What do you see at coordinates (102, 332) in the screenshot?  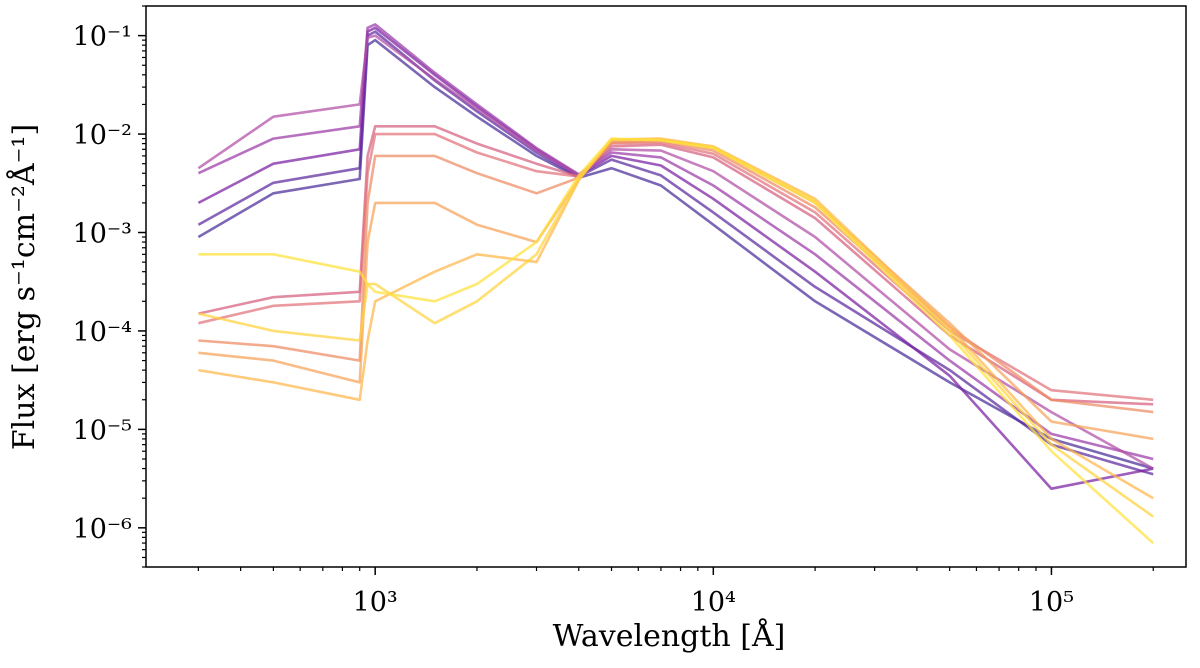 I see `y-tick-label-3: 10⁻⁴` at bounding box center [102, 332].